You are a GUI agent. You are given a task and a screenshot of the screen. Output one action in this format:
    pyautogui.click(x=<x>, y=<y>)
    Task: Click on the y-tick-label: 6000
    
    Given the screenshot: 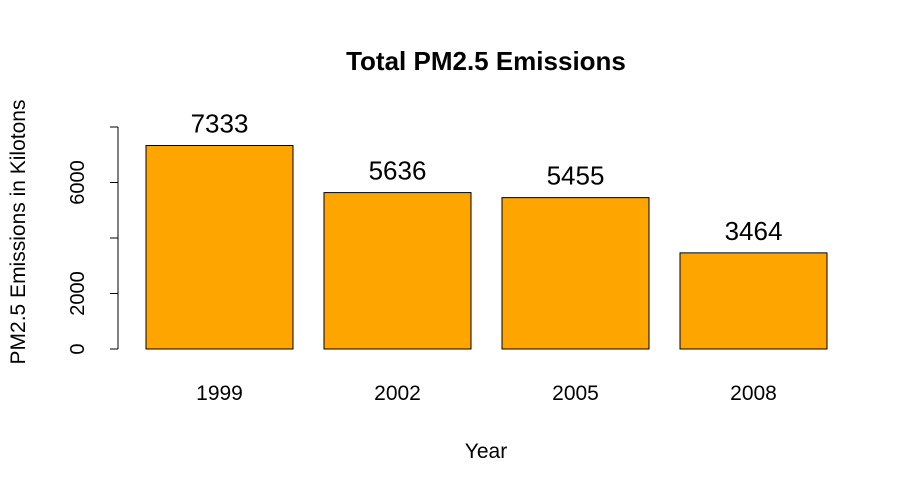 What is the action you would take?
    pyautogui.click(x=78, y=182)
    